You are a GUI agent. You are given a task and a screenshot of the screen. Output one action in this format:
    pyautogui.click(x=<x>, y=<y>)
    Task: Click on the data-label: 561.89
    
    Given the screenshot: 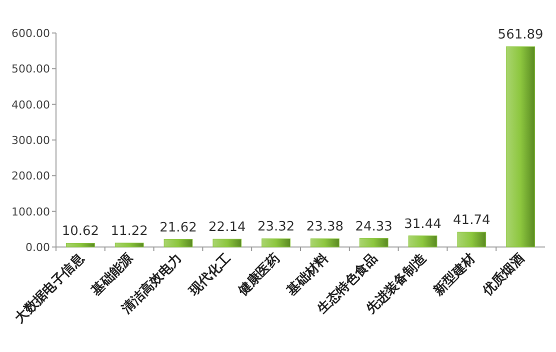 What is the action you would take?
    pyautogui.click(x=521, y=35)
    